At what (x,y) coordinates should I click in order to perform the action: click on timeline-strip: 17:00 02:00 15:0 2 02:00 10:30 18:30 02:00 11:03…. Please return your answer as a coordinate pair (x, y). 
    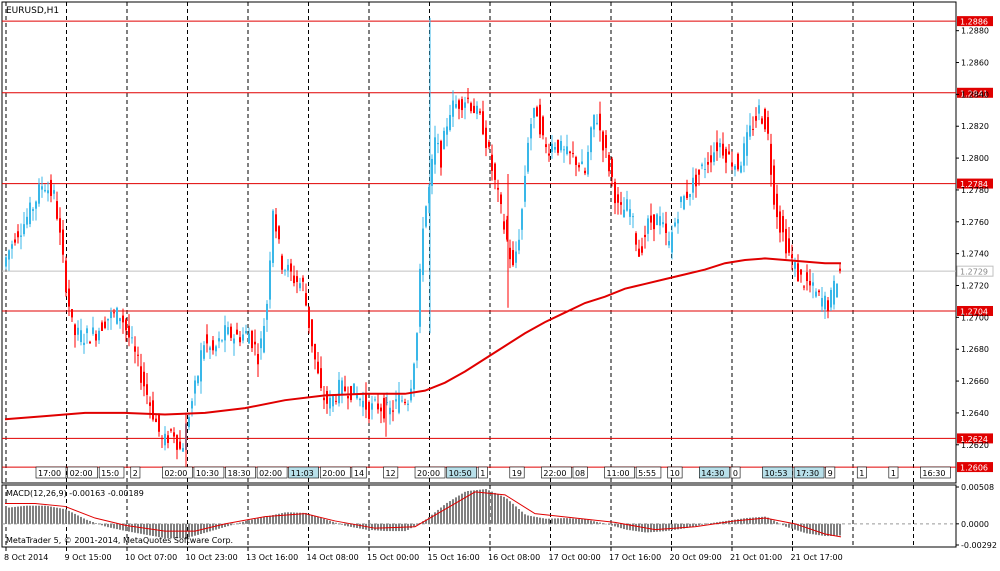
    Looking at the image, I should click on (493, 472).